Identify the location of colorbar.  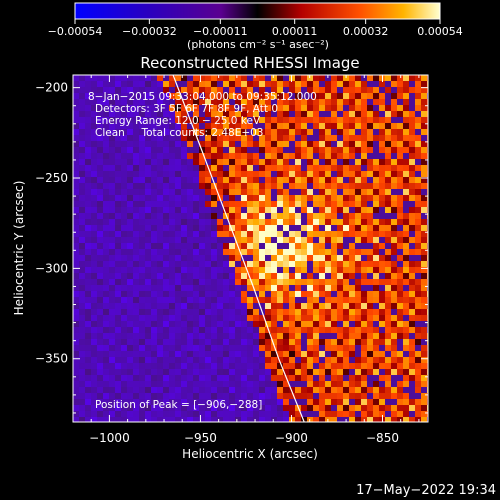
(257, 11).